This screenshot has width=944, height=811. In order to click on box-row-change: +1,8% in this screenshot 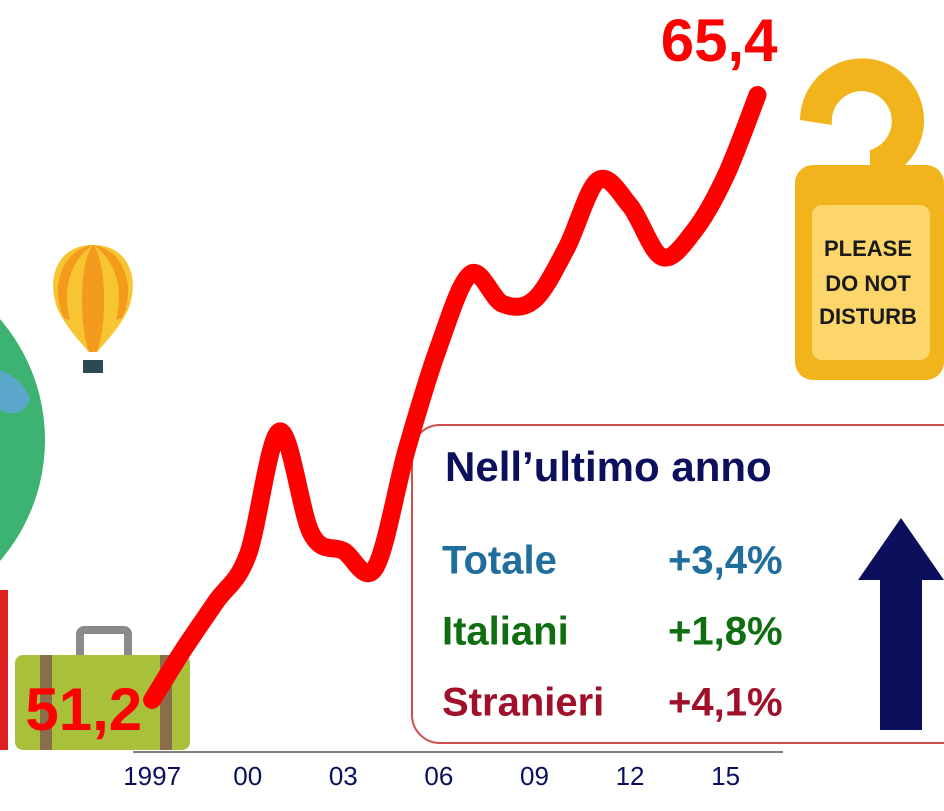, I will do `click(725, 632)`.